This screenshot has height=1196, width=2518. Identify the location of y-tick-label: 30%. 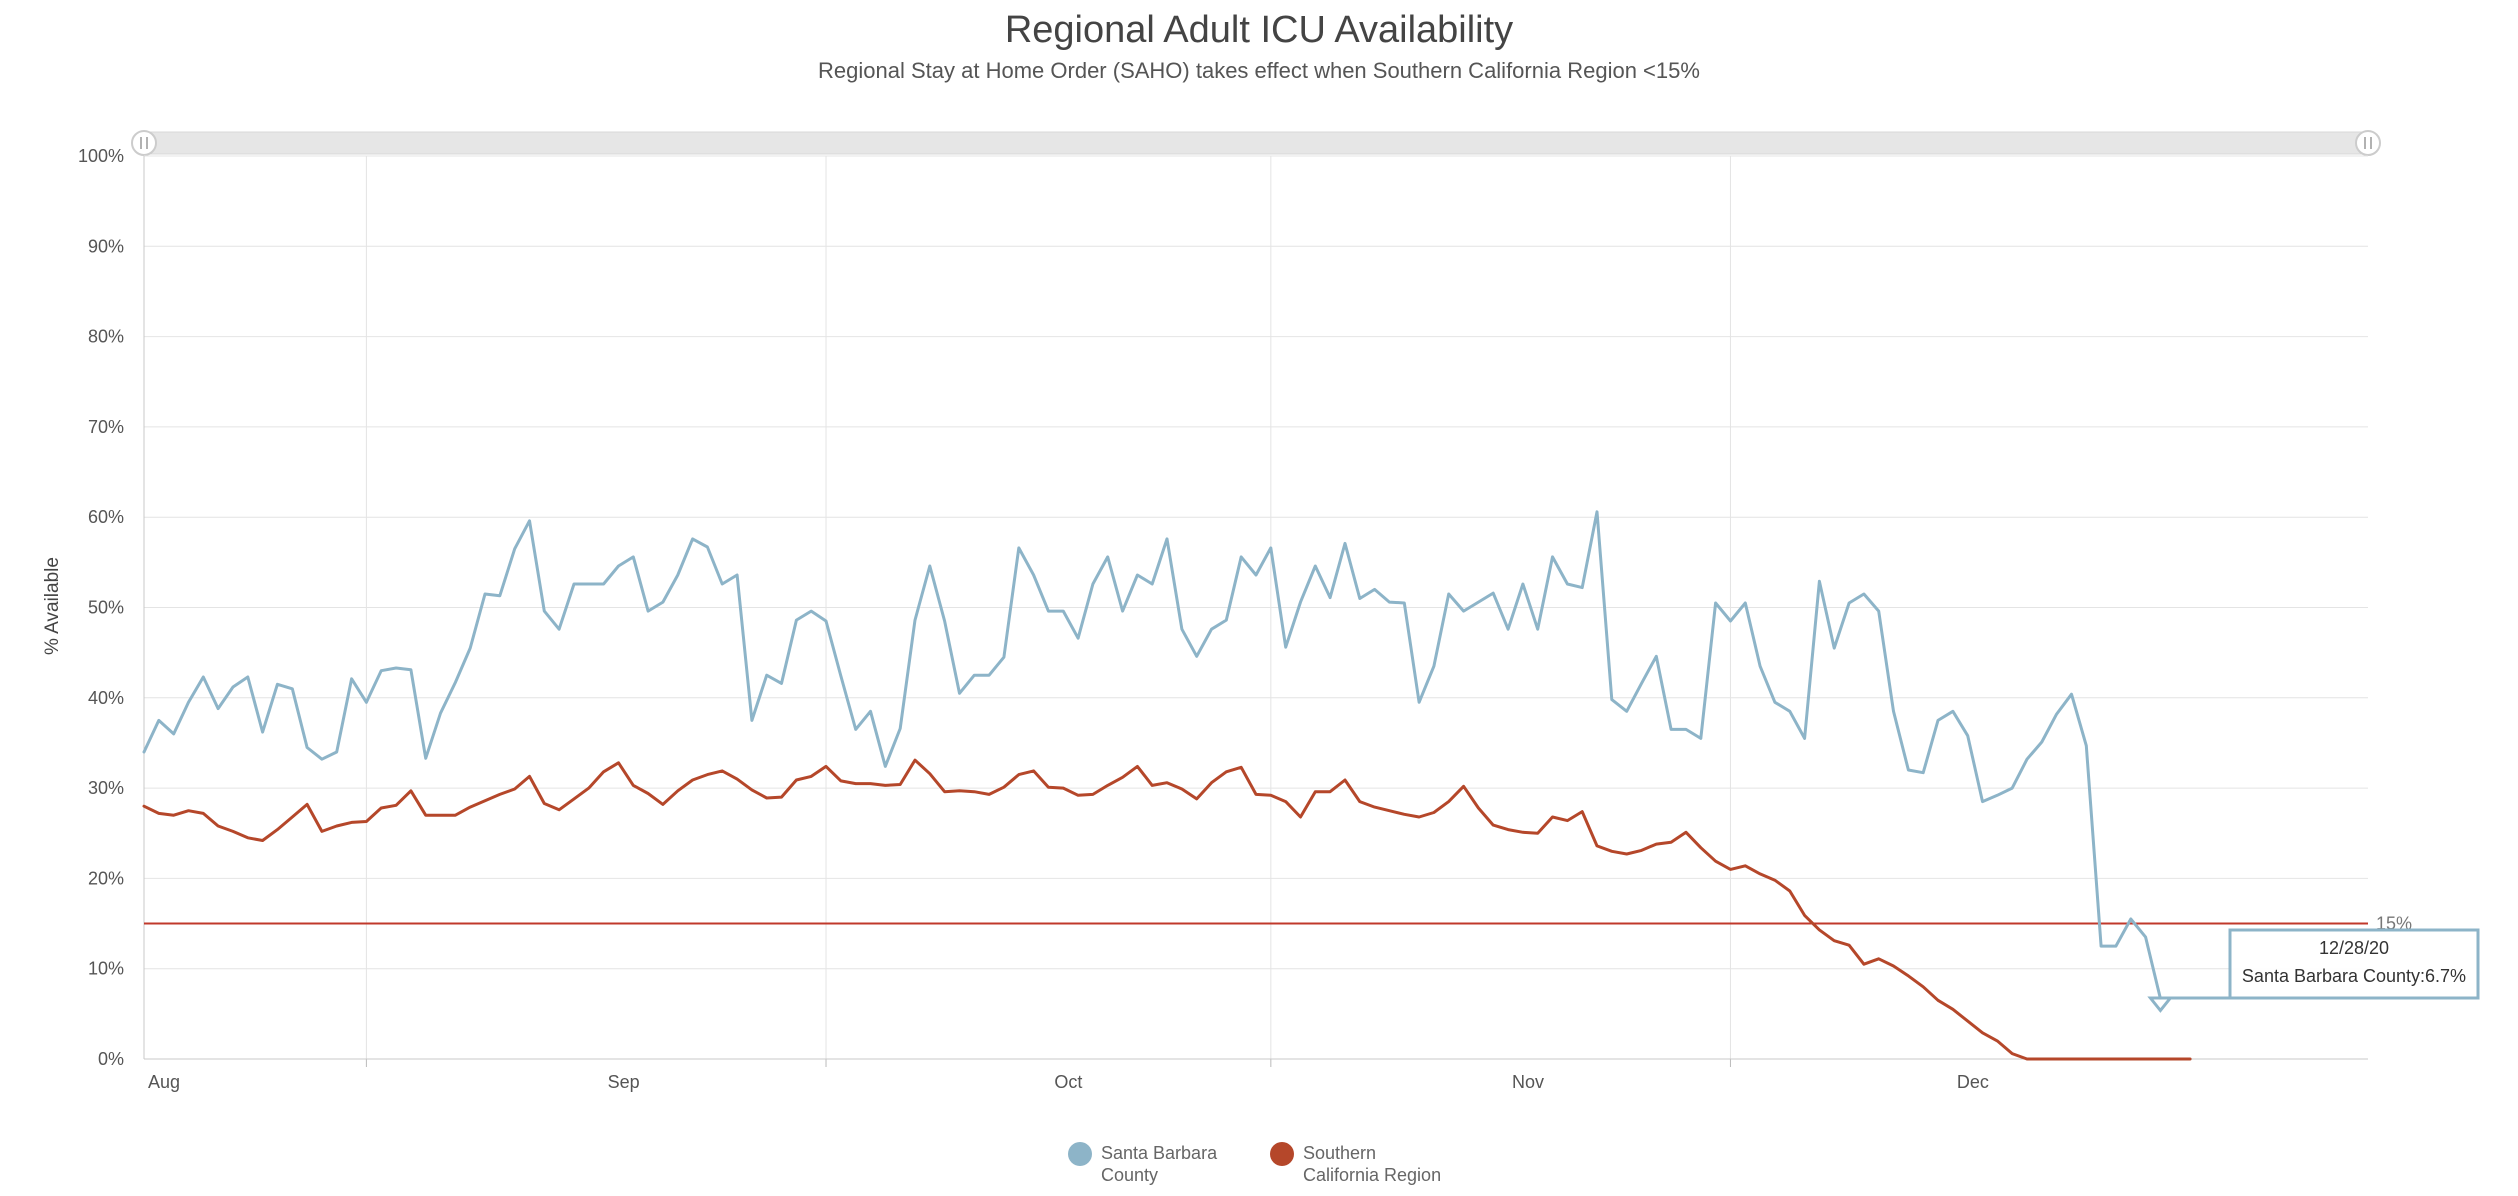
(106, 788).